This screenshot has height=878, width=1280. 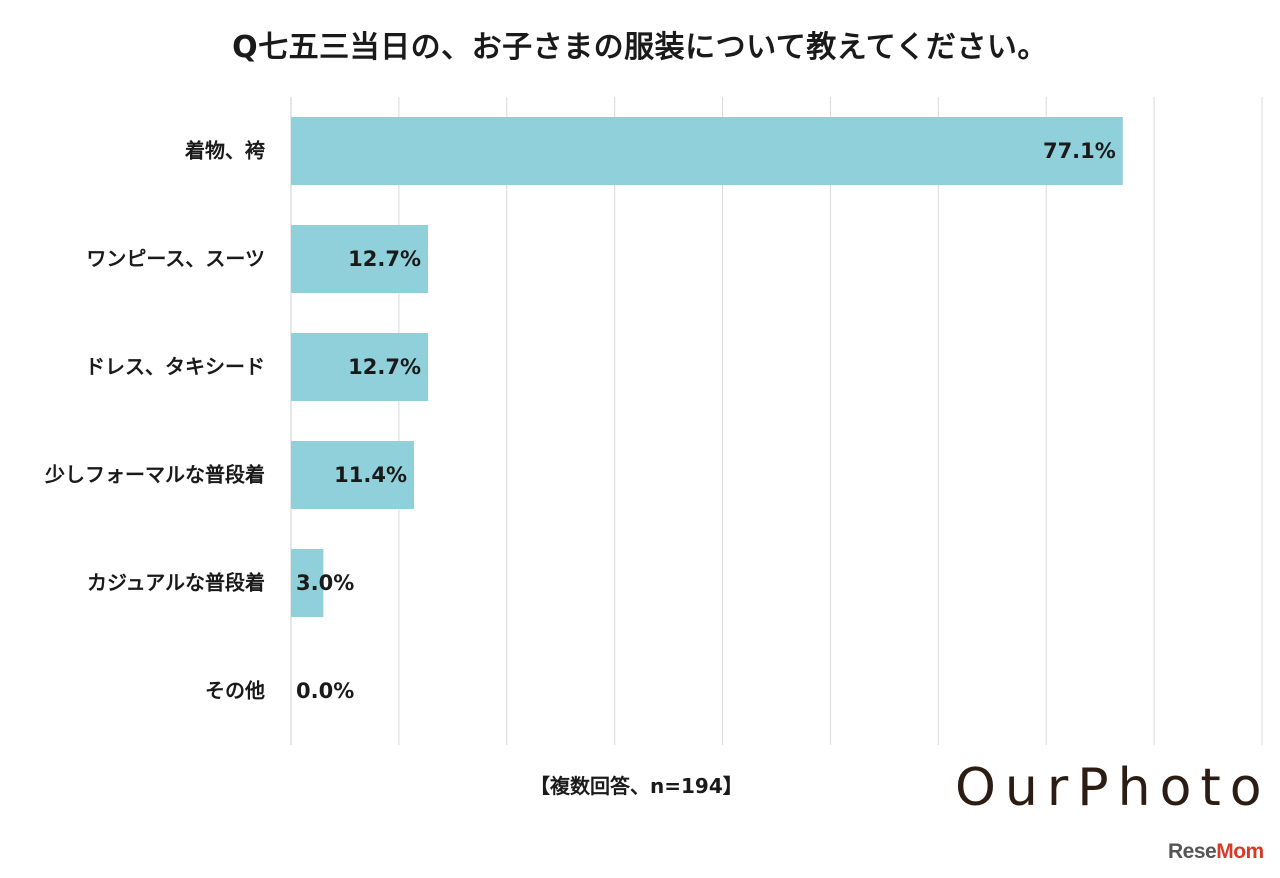 What do you see at coordinates (176, 583) in the screenshot?
I see `category-label: カジュアルな普段着` at bounding box center [176, 583].